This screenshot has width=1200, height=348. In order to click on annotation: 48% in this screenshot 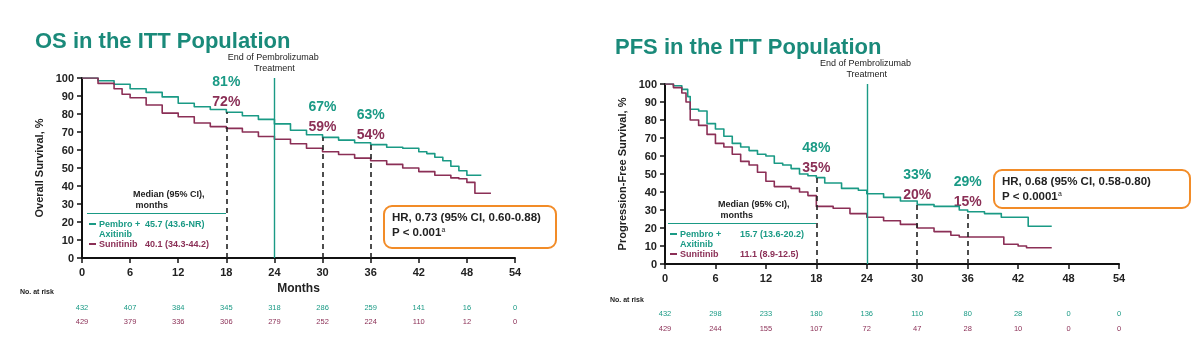, I will do `click(816, 146)`.